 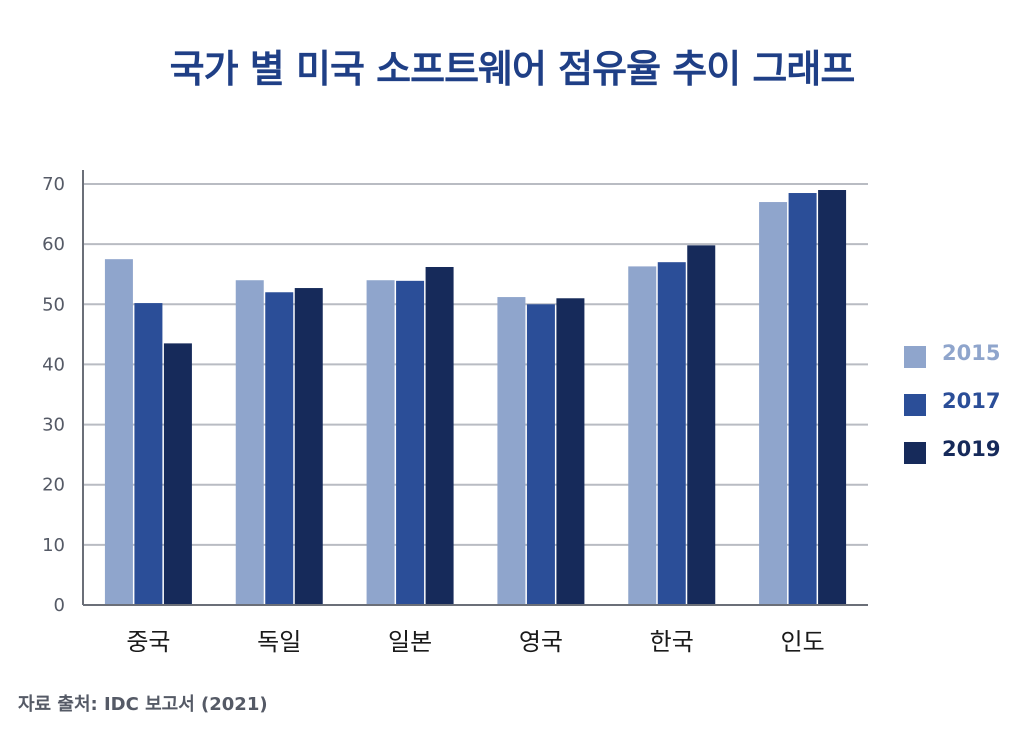 I want to click on legend-label-2017: 2017, so click(x=971, y=401).